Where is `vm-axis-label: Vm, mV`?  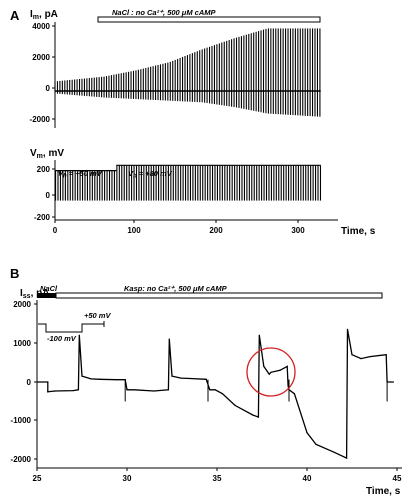 vm-axis-label: Vm, mV is located at coordinates (47, 154).